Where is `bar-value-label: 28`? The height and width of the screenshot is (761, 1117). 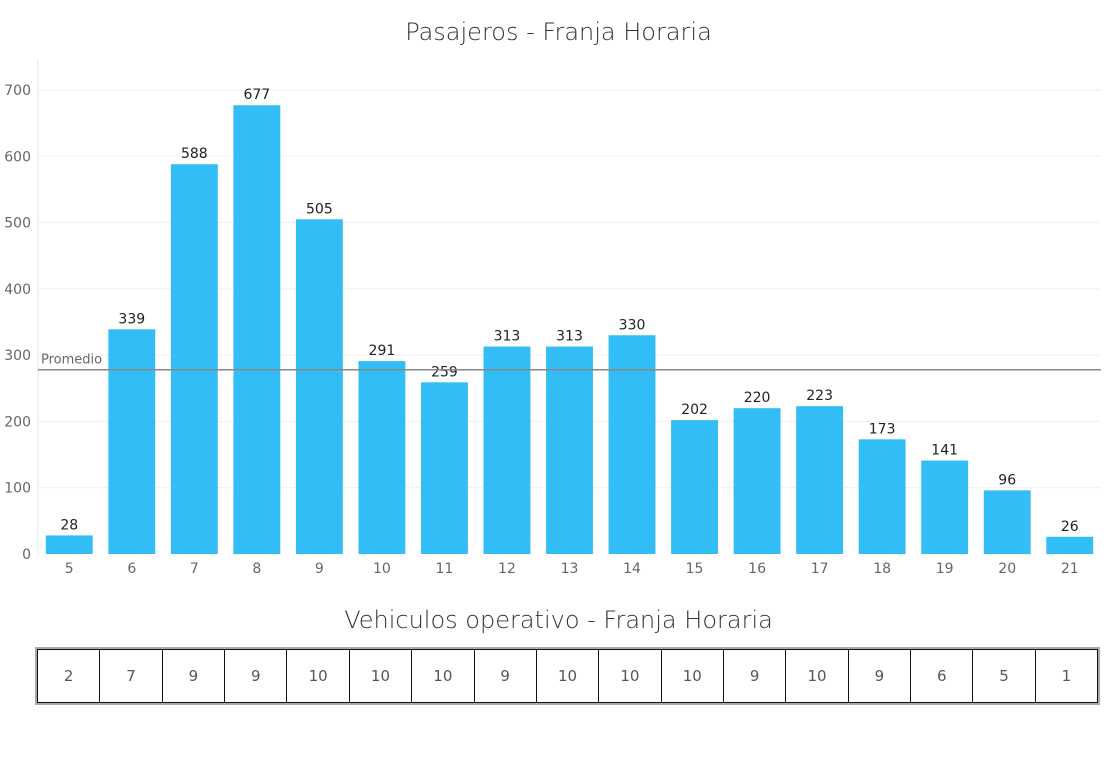
bar-value-label: 28 is located at coordinates (69, 525).